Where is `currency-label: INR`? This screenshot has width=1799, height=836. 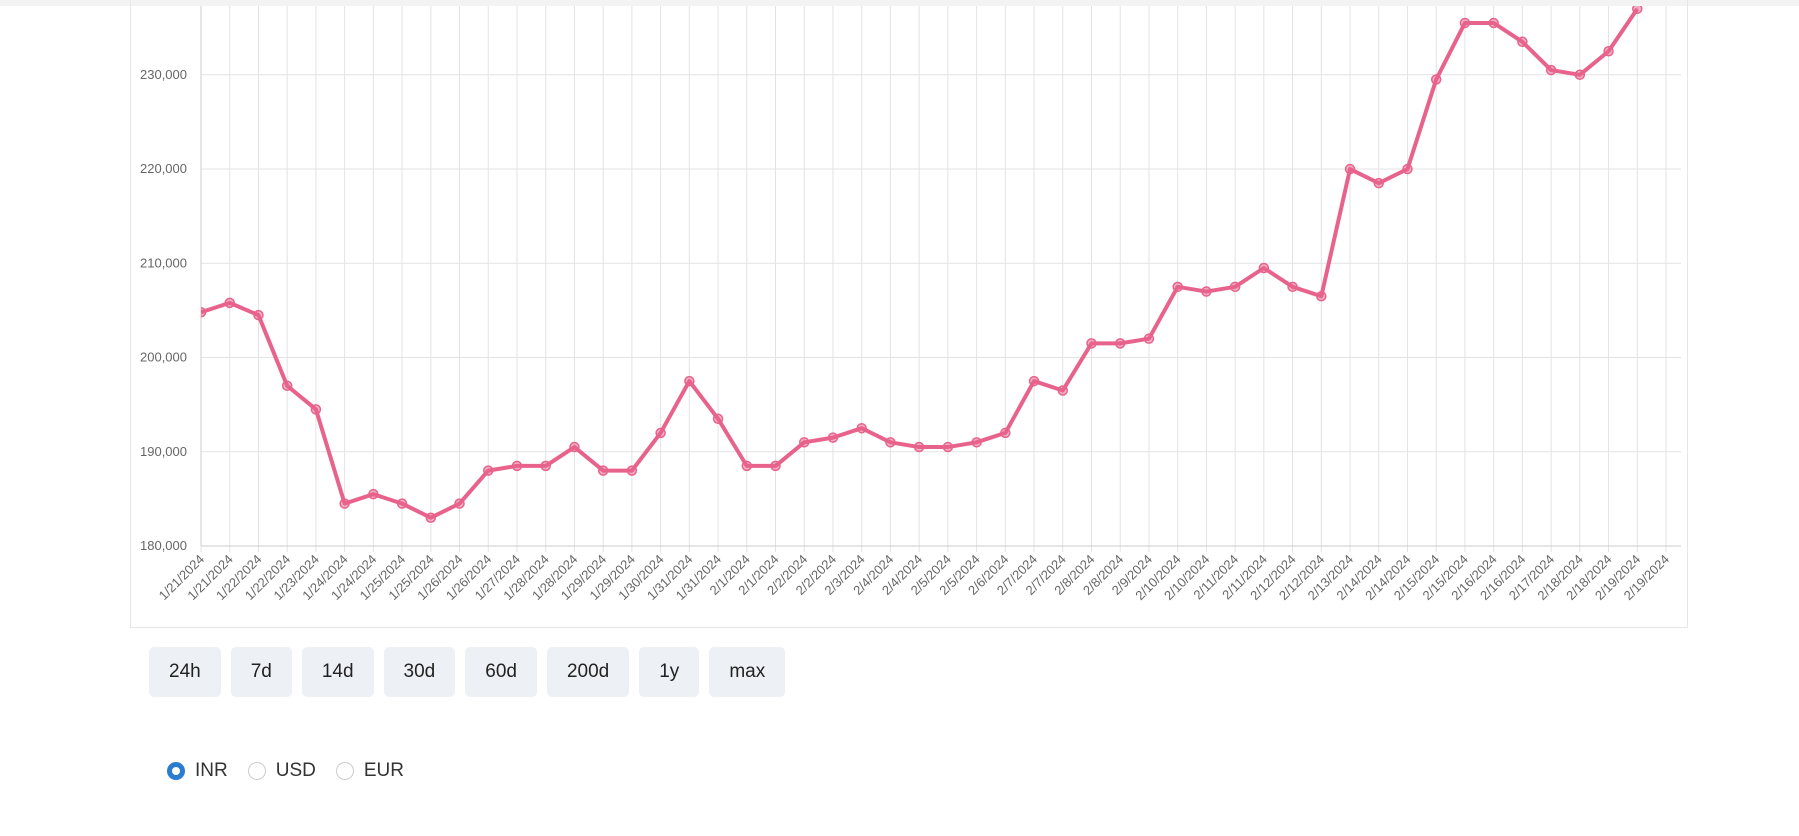 currency-label: INR is located at coordinates (211, 770).